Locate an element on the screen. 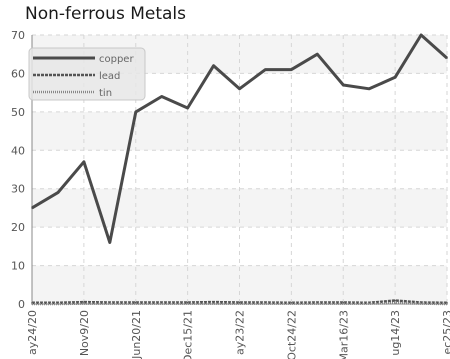 This screenshot has width=450, height=359. x-tick-label-2: Nov9/20 is located at coordinates (84, 333).